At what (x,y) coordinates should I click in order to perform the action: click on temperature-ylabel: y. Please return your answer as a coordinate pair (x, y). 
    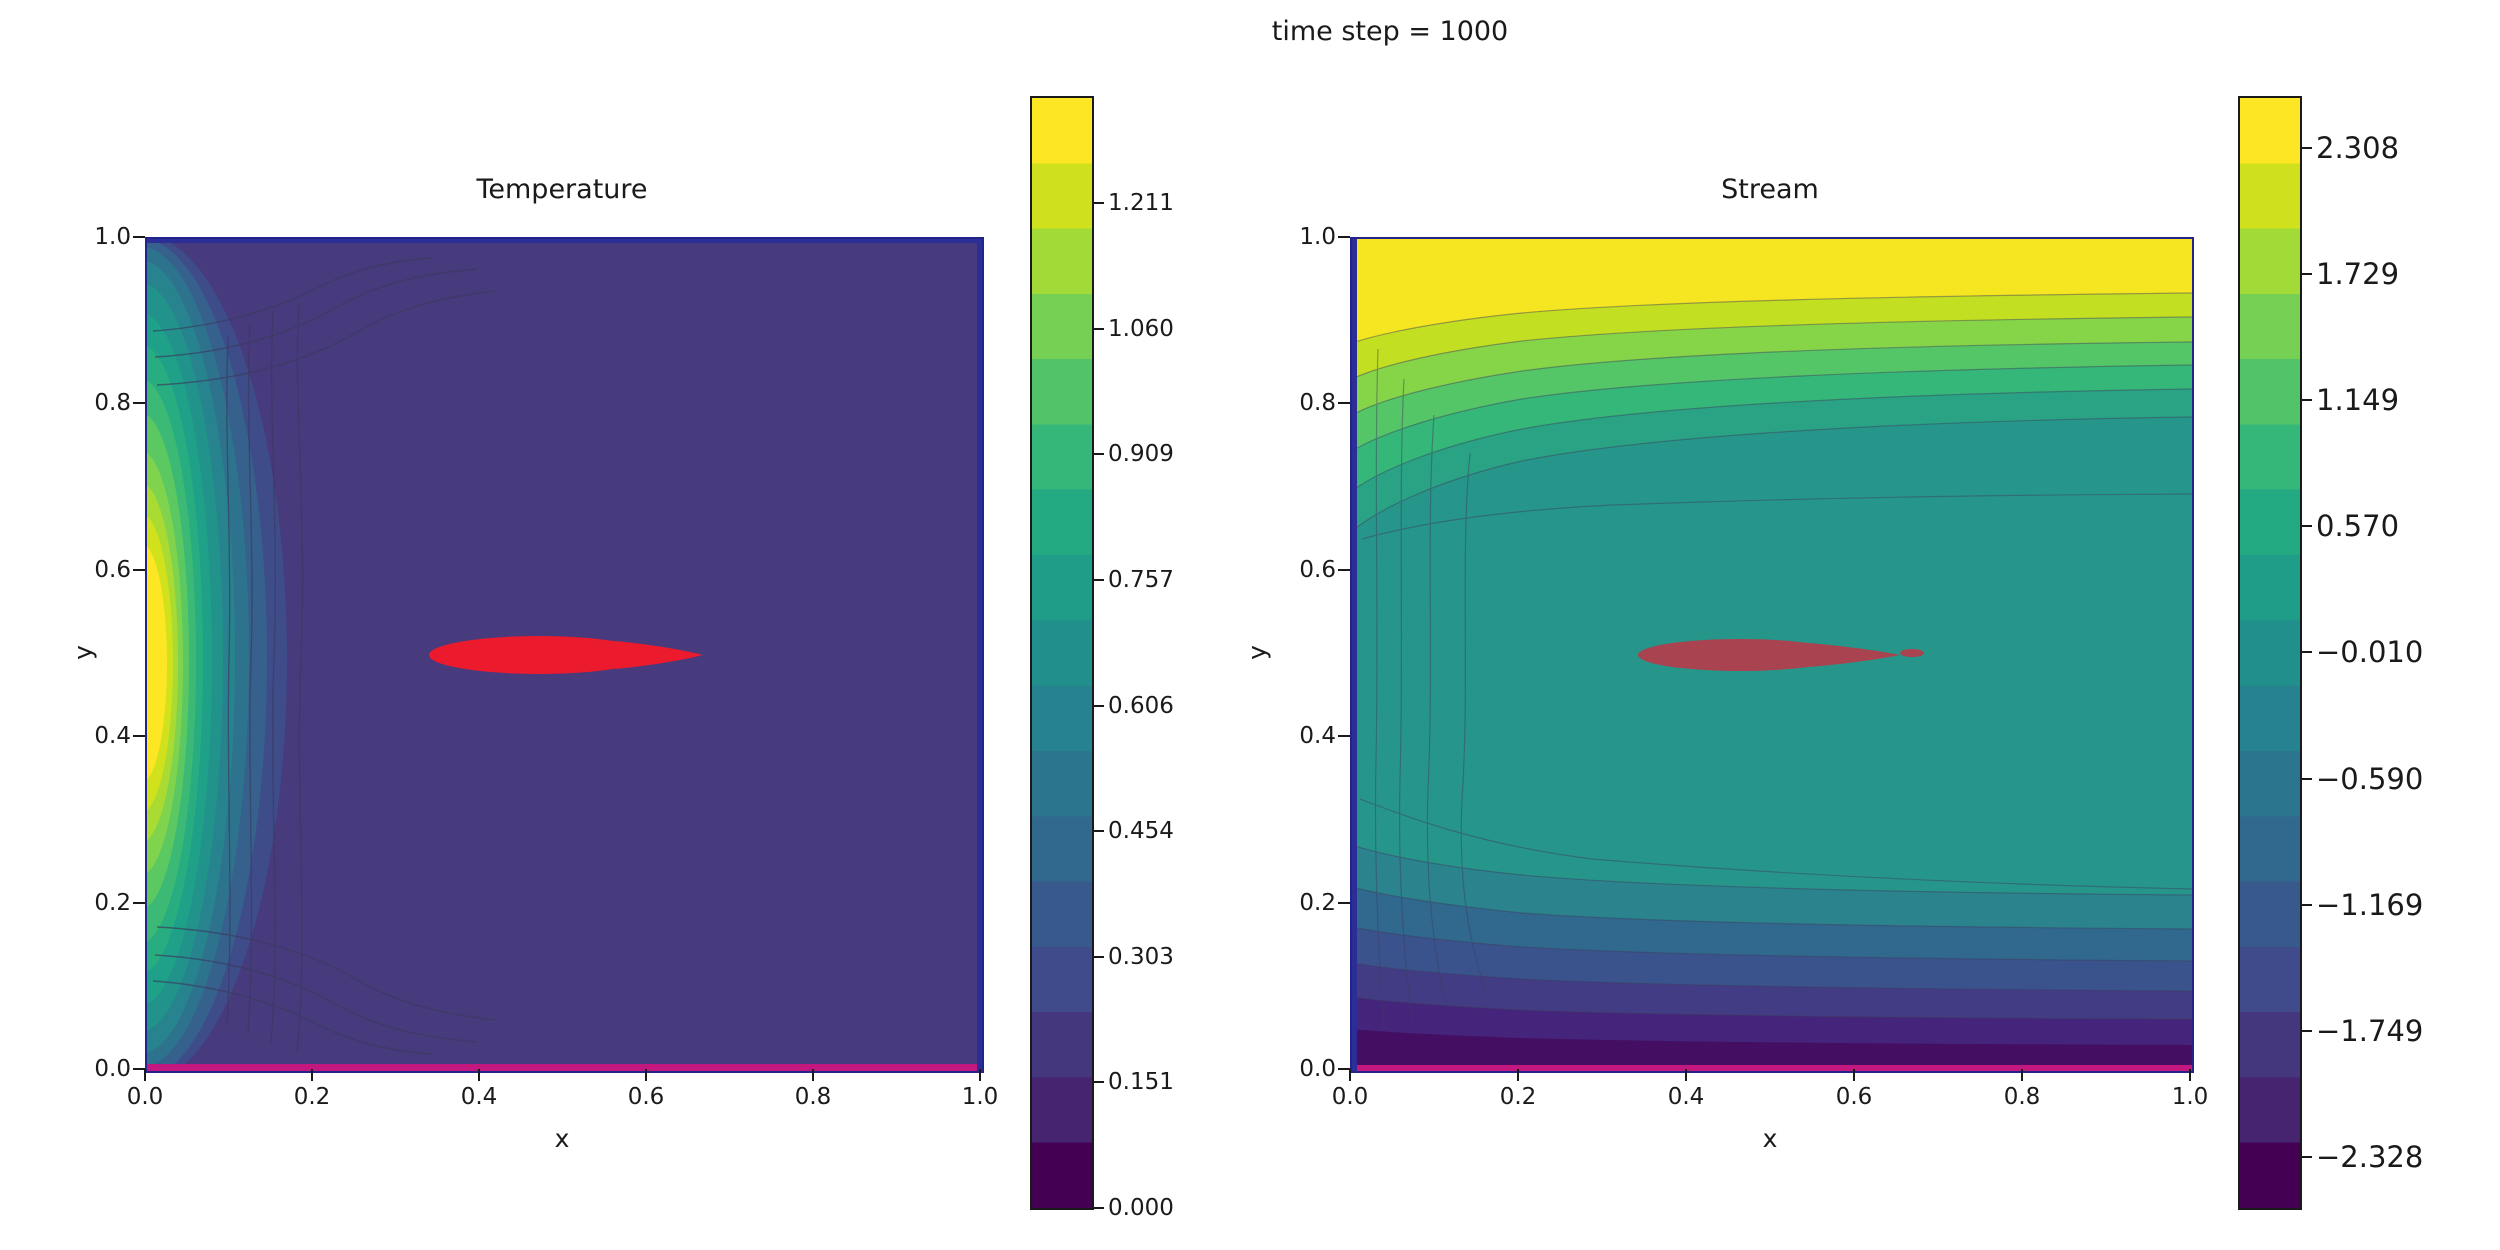
    Looking at the image, I should click on (83, 652).